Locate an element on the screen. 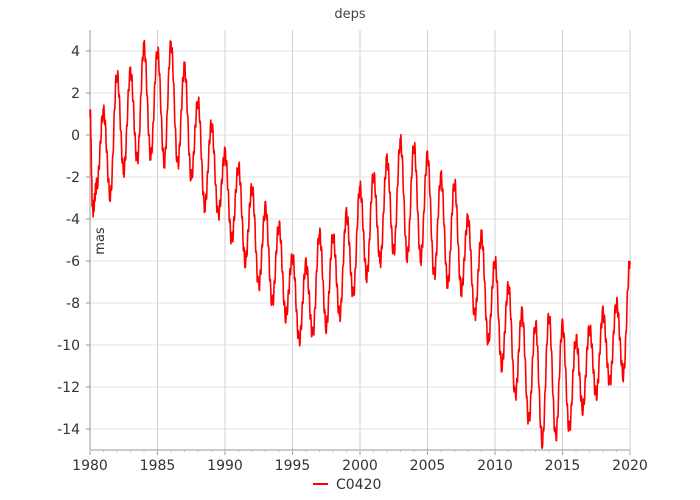 This screenshot has width=700, height=500. chart-title: deps is located at coordinates (350, 14).